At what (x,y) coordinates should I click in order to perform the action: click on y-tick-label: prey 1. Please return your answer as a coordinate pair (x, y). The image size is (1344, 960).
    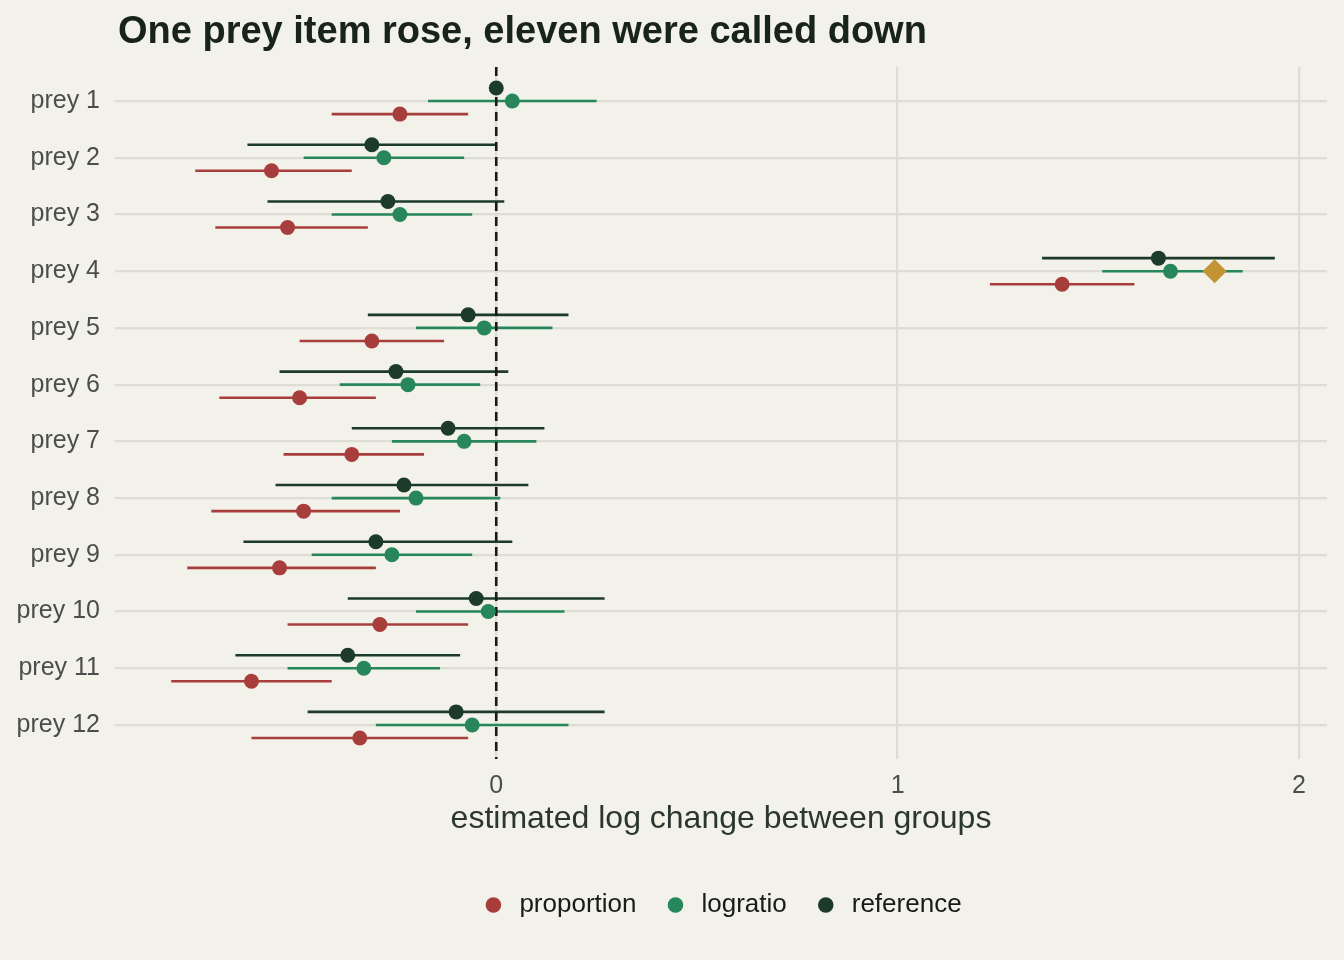
    Looking at the image, I should click on (65, 98).